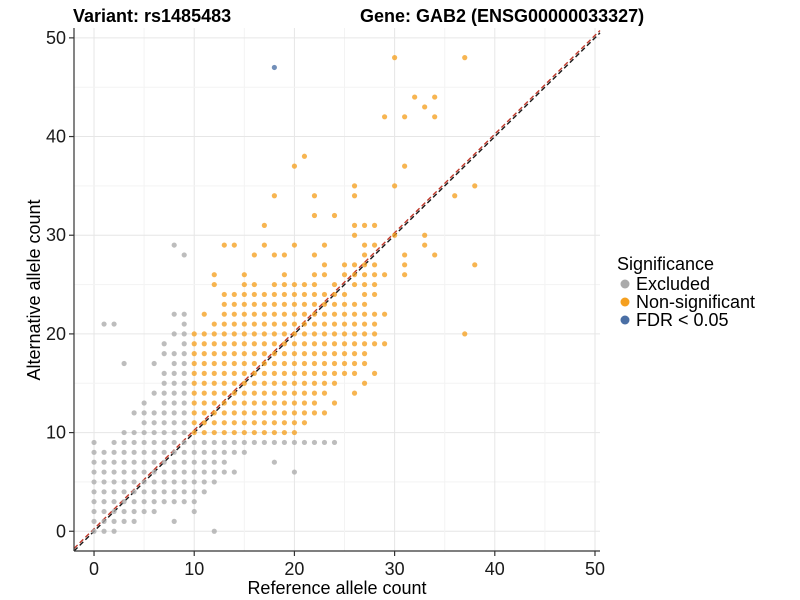 This screenshot has width=800, height=600. I want to click on chart-title-variant: Variant: rs1485483, so click(152, 16).